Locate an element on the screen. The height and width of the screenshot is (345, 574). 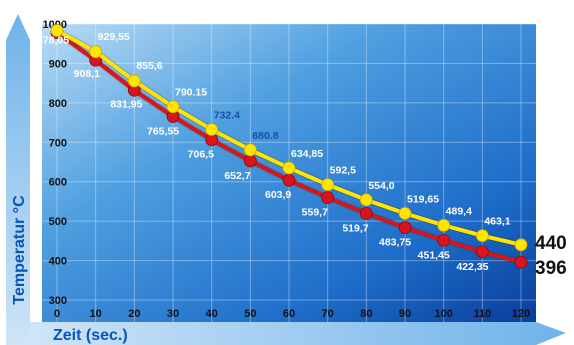
data-label: 489,4 is located at coordinates (459, 211).